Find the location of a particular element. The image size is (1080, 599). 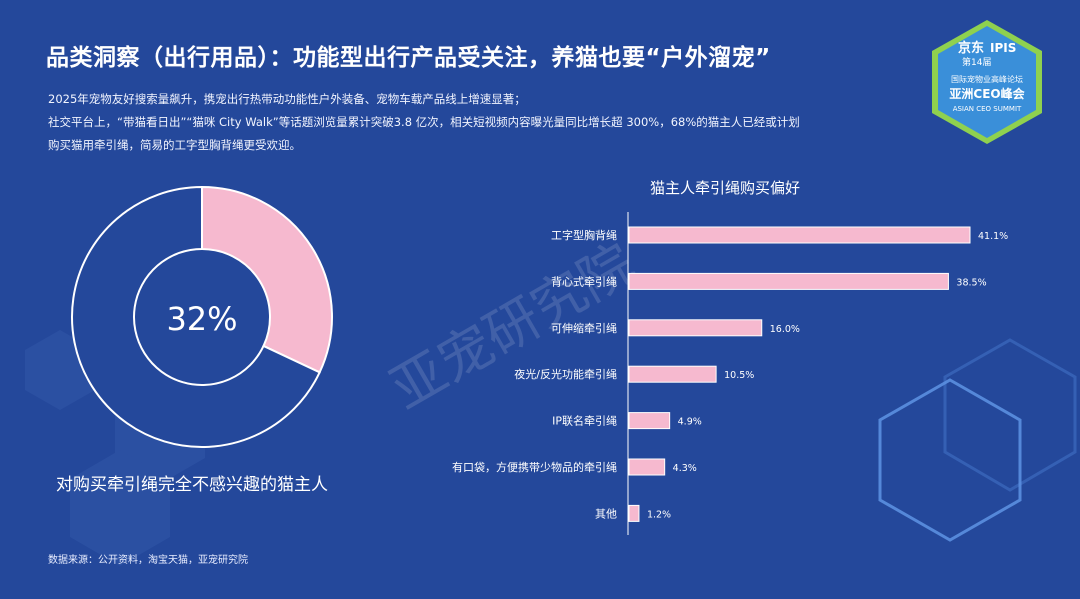

bar-value-label-0: 41.1% is located at coordinates (993, 236).